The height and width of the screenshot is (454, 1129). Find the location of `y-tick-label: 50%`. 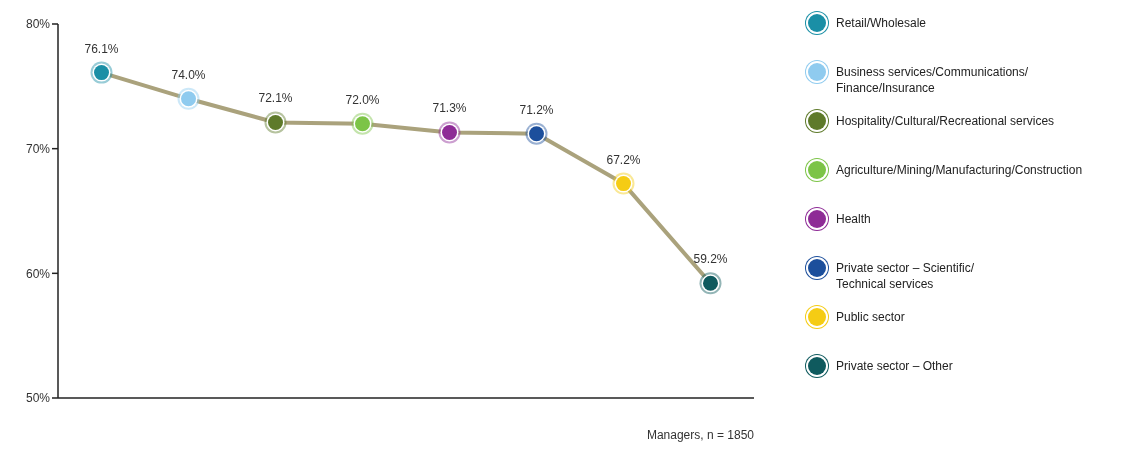

y-tick-label: 50% is located at coordinates (38, 398).